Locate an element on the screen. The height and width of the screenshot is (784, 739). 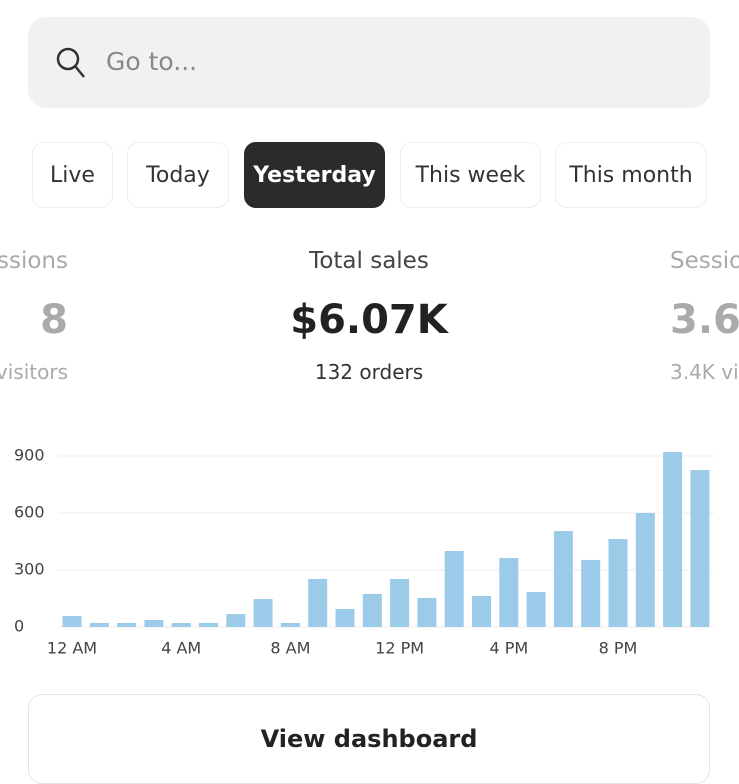
tab: Yesterday is located at coordinates (314, 175).